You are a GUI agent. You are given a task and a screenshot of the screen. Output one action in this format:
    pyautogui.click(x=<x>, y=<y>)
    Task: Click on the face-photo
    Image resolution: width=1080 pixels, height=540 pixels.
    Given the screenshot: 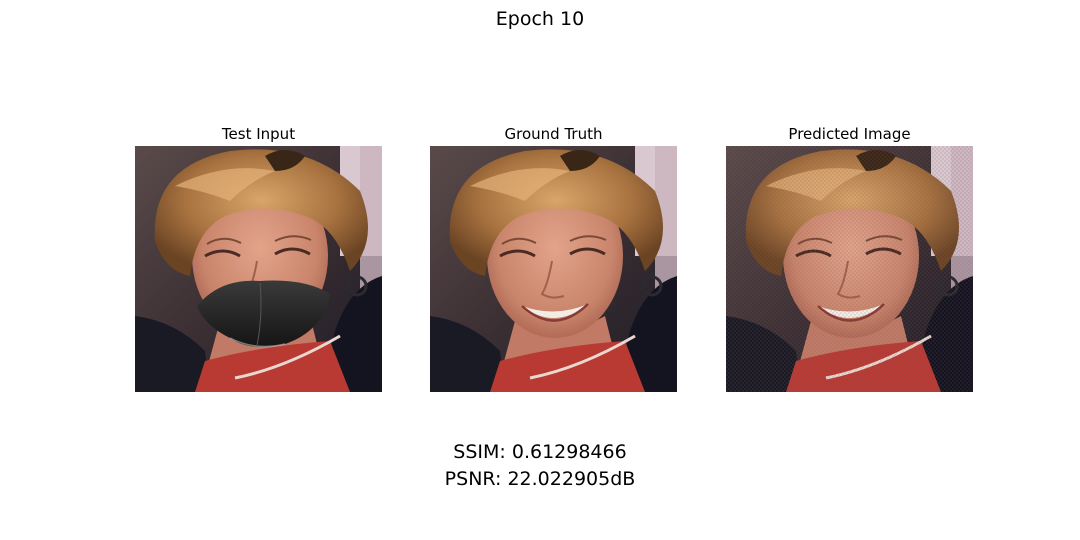 What is the action you would take?
    pyautogui.click(x=553, y=269)
    